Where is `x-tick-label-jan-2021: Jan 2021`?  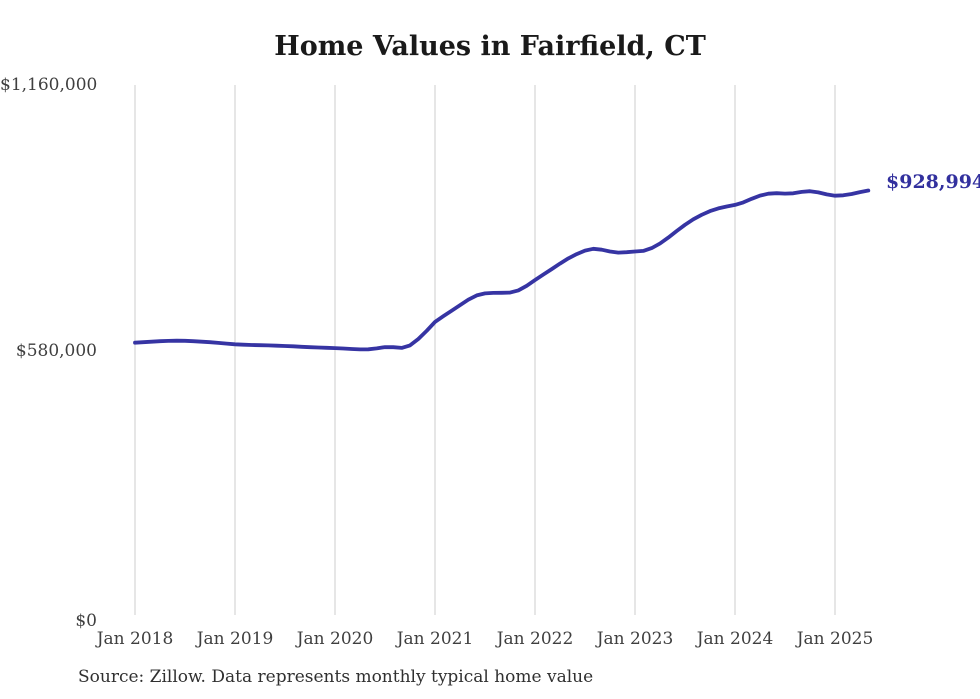 x-tick-label-jan-2021: Jan 2021 is located at coordinates (435, 639).